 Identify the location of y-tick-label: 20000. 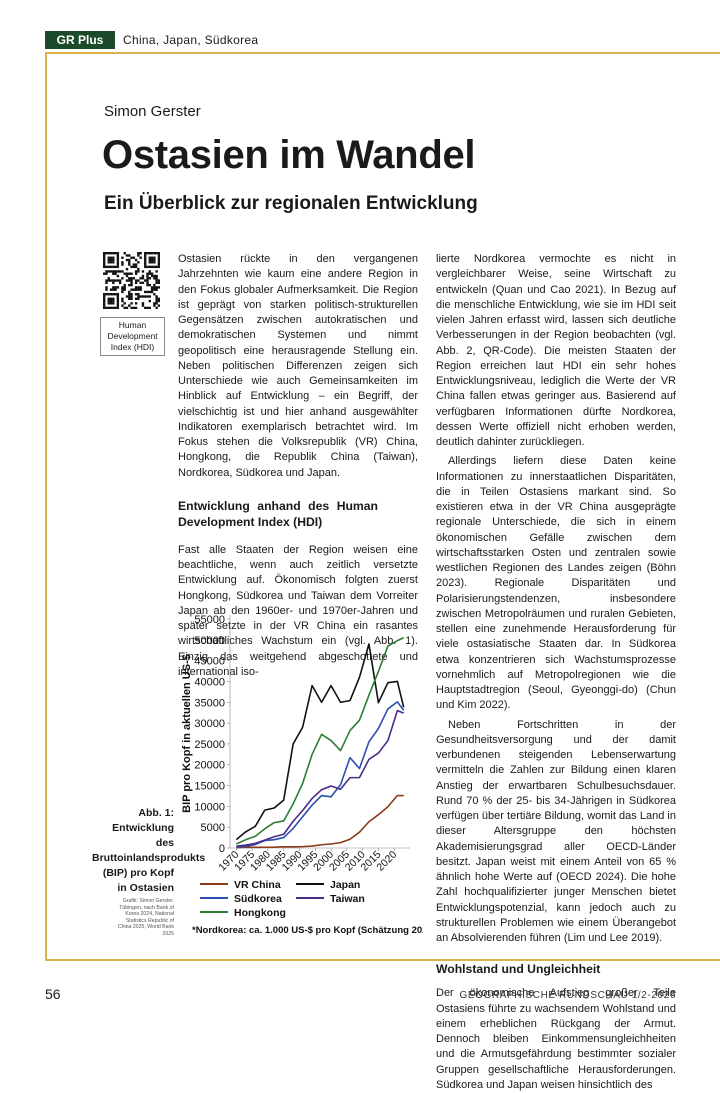
(209, 766).